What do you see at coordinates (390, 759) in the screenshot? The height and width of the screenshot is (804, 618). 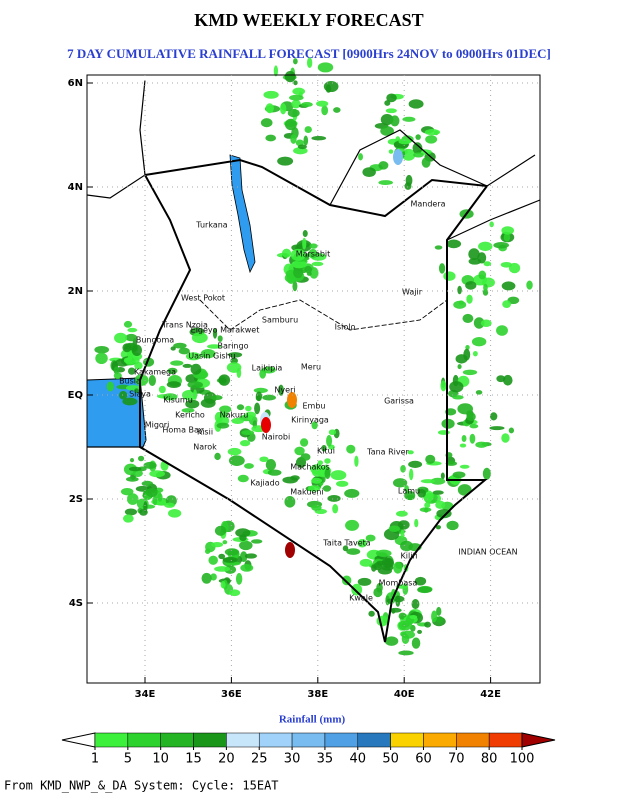 I see `colorbar-label: 50` at bounding box center [390, 759].